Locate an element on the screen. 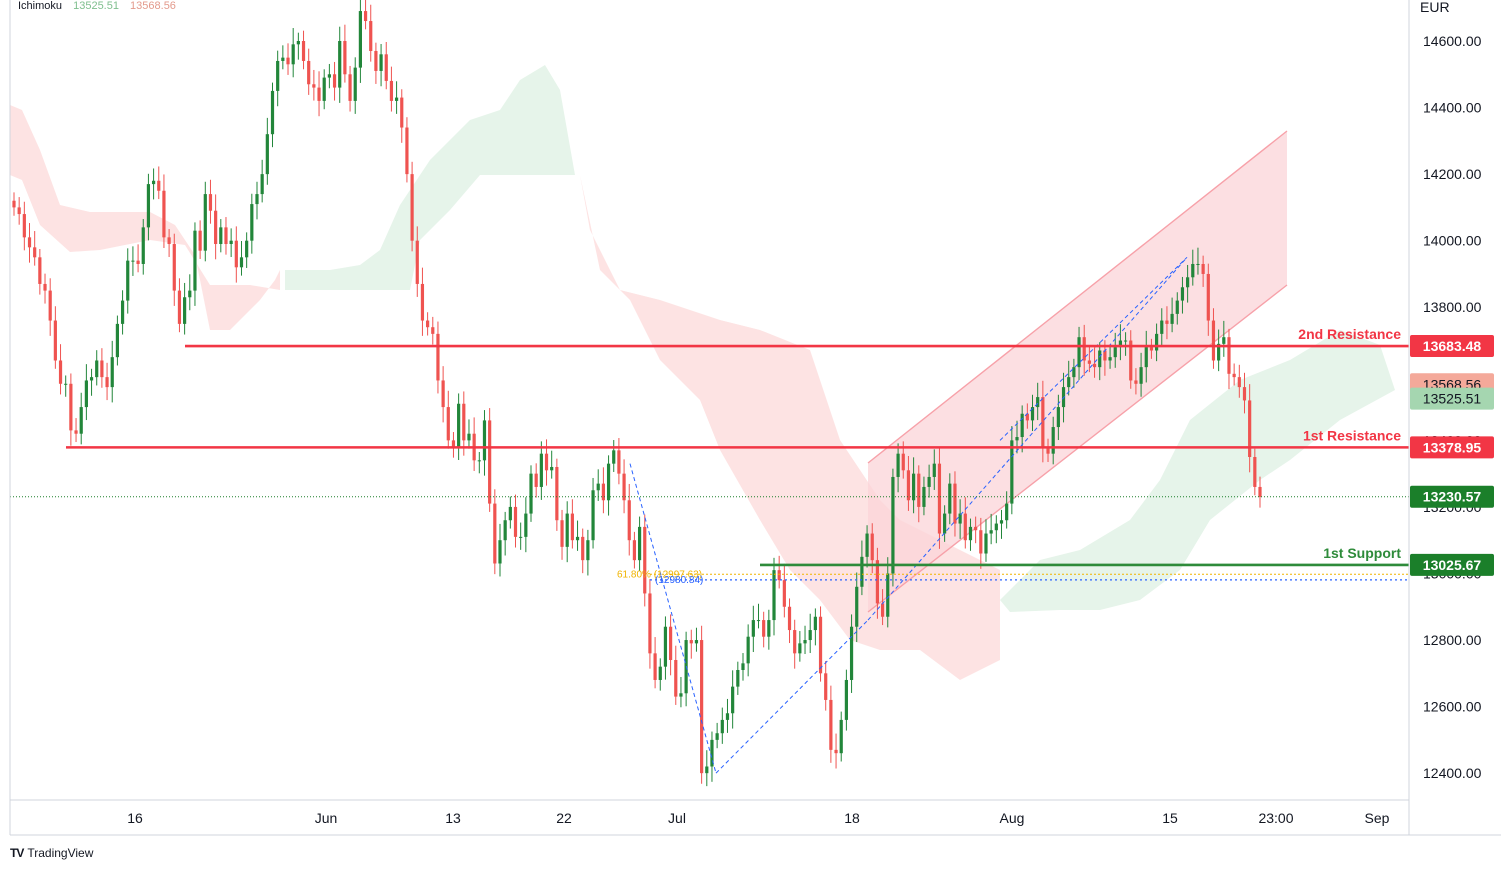 This screenshot has height=871, width=1501. tradingview-brand: TV TradingView is located at coordinates (51, 853).